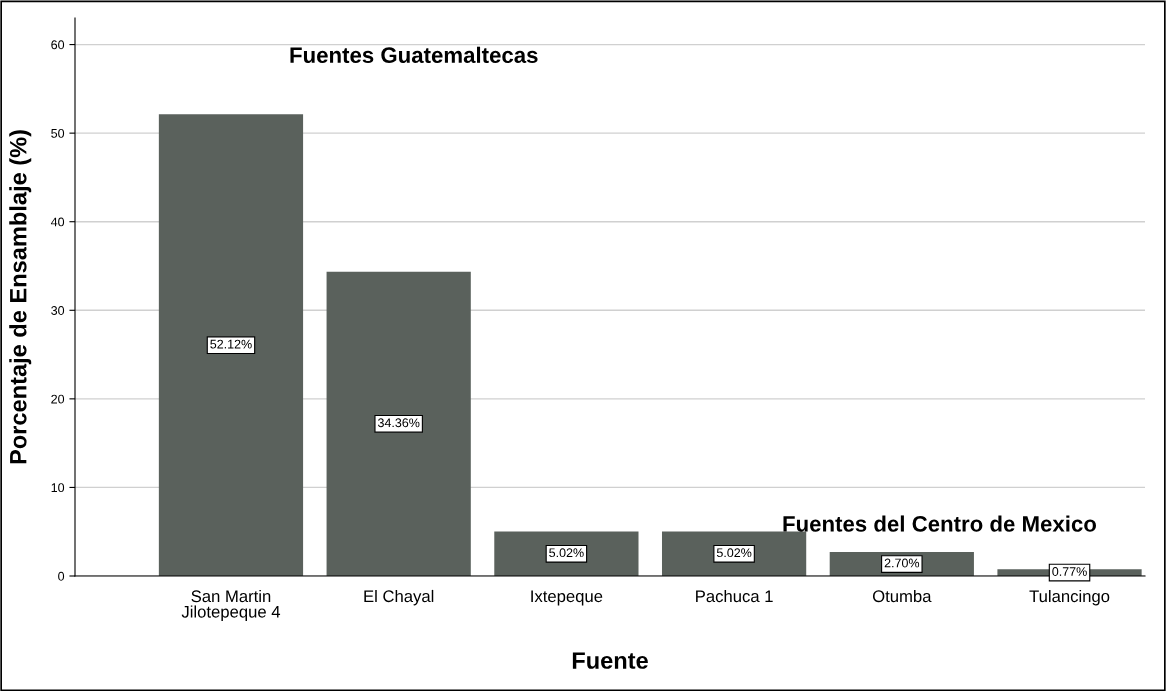 This screenshot has width=1166, height=691. I want to click on y-tick-label: 60, so click(58, 45).